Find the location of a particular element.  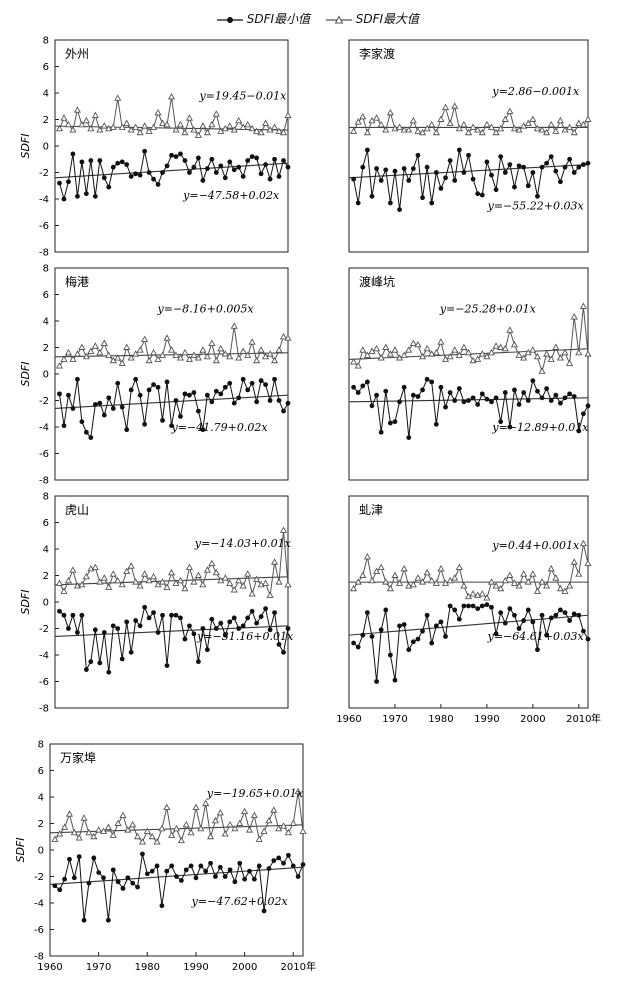

equation-max: y=2.86−0.001x is located at coordinates (535, 91).